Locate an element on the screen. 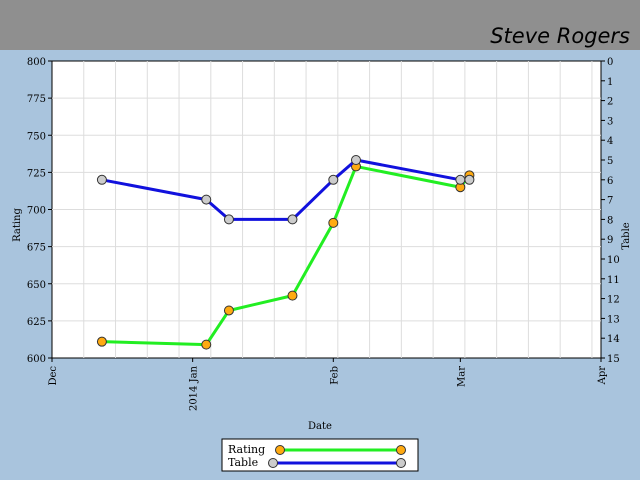 The width and height of the screenshot is (640, 480). y2-tick-label: 12 is located at coordinates (613, 300).